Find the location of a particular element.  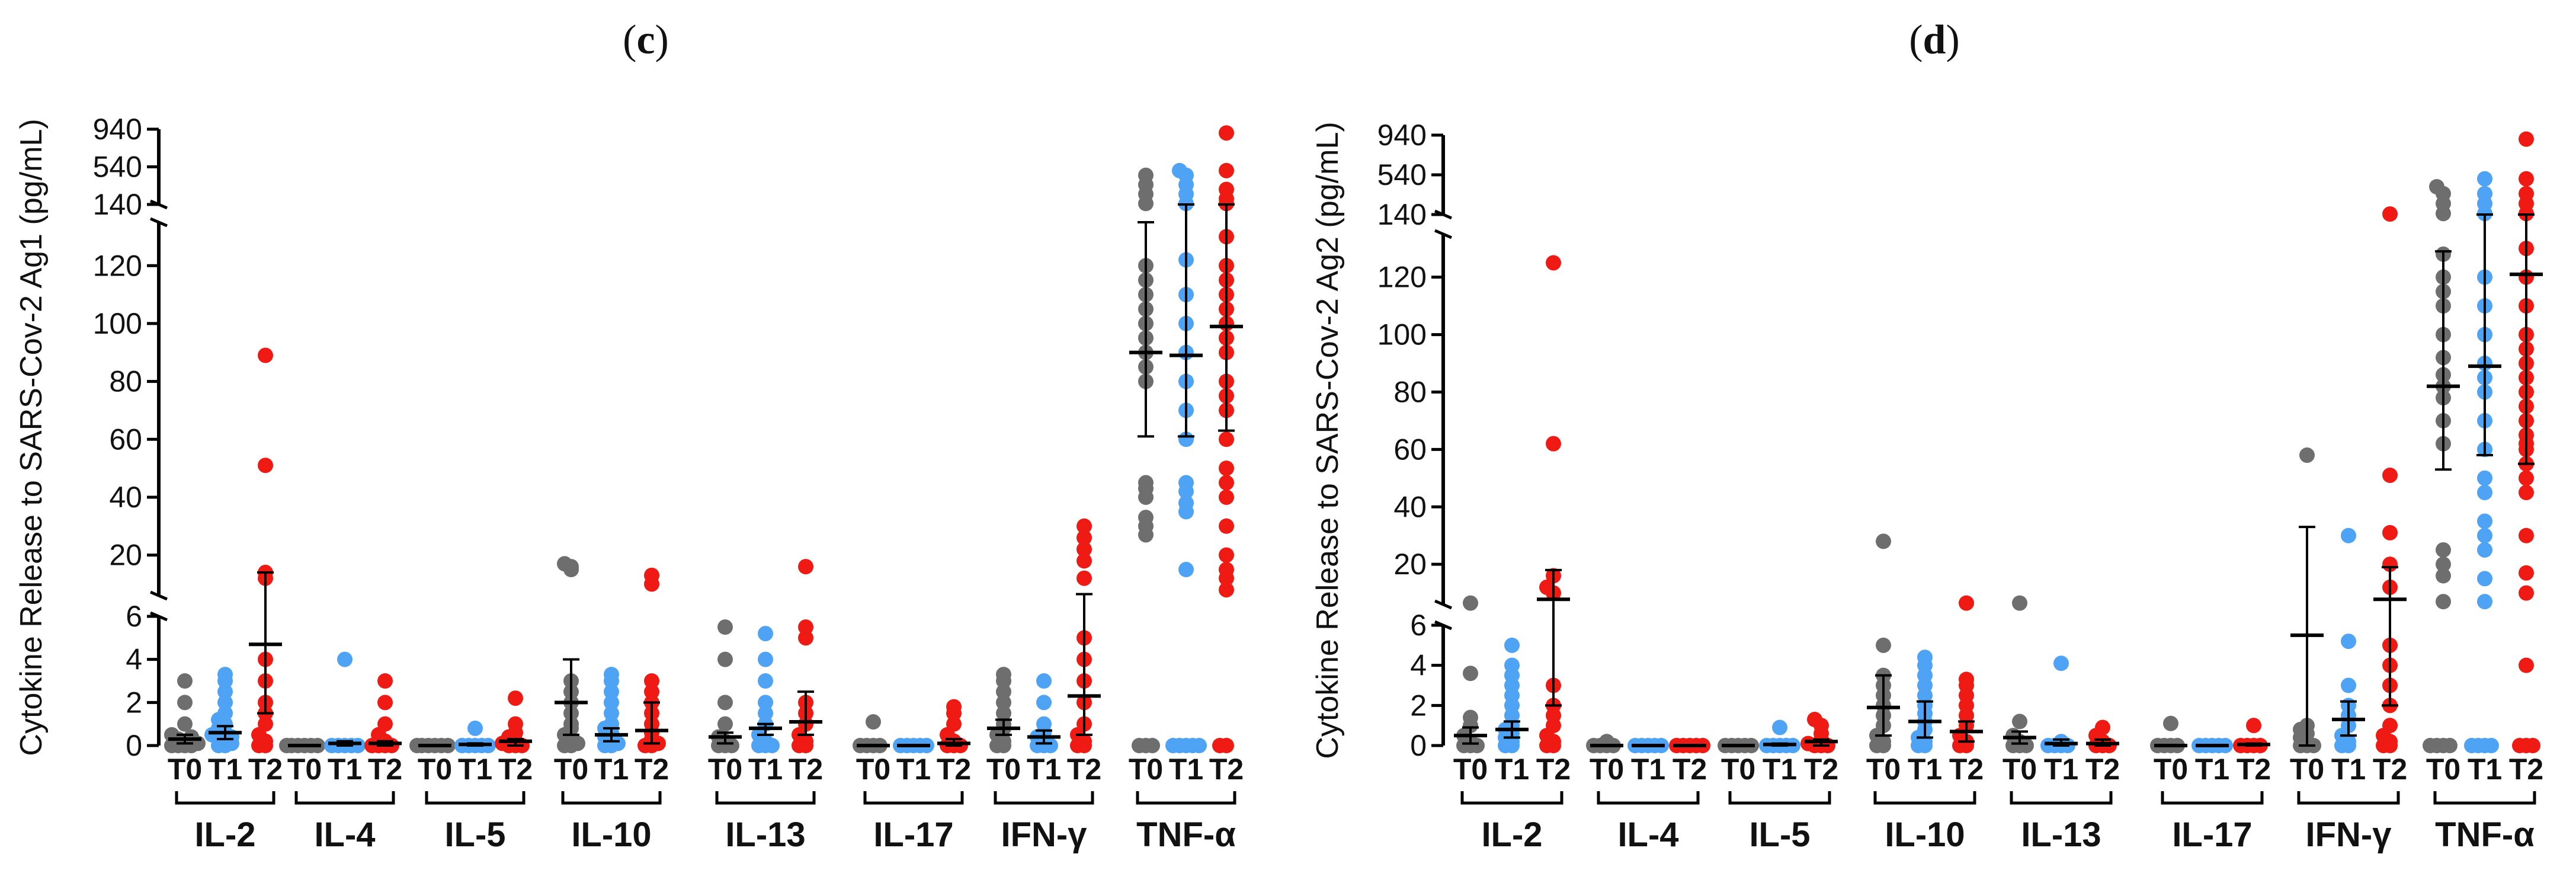

y-tick-label: 940 is located at coordinates (1402, 135).